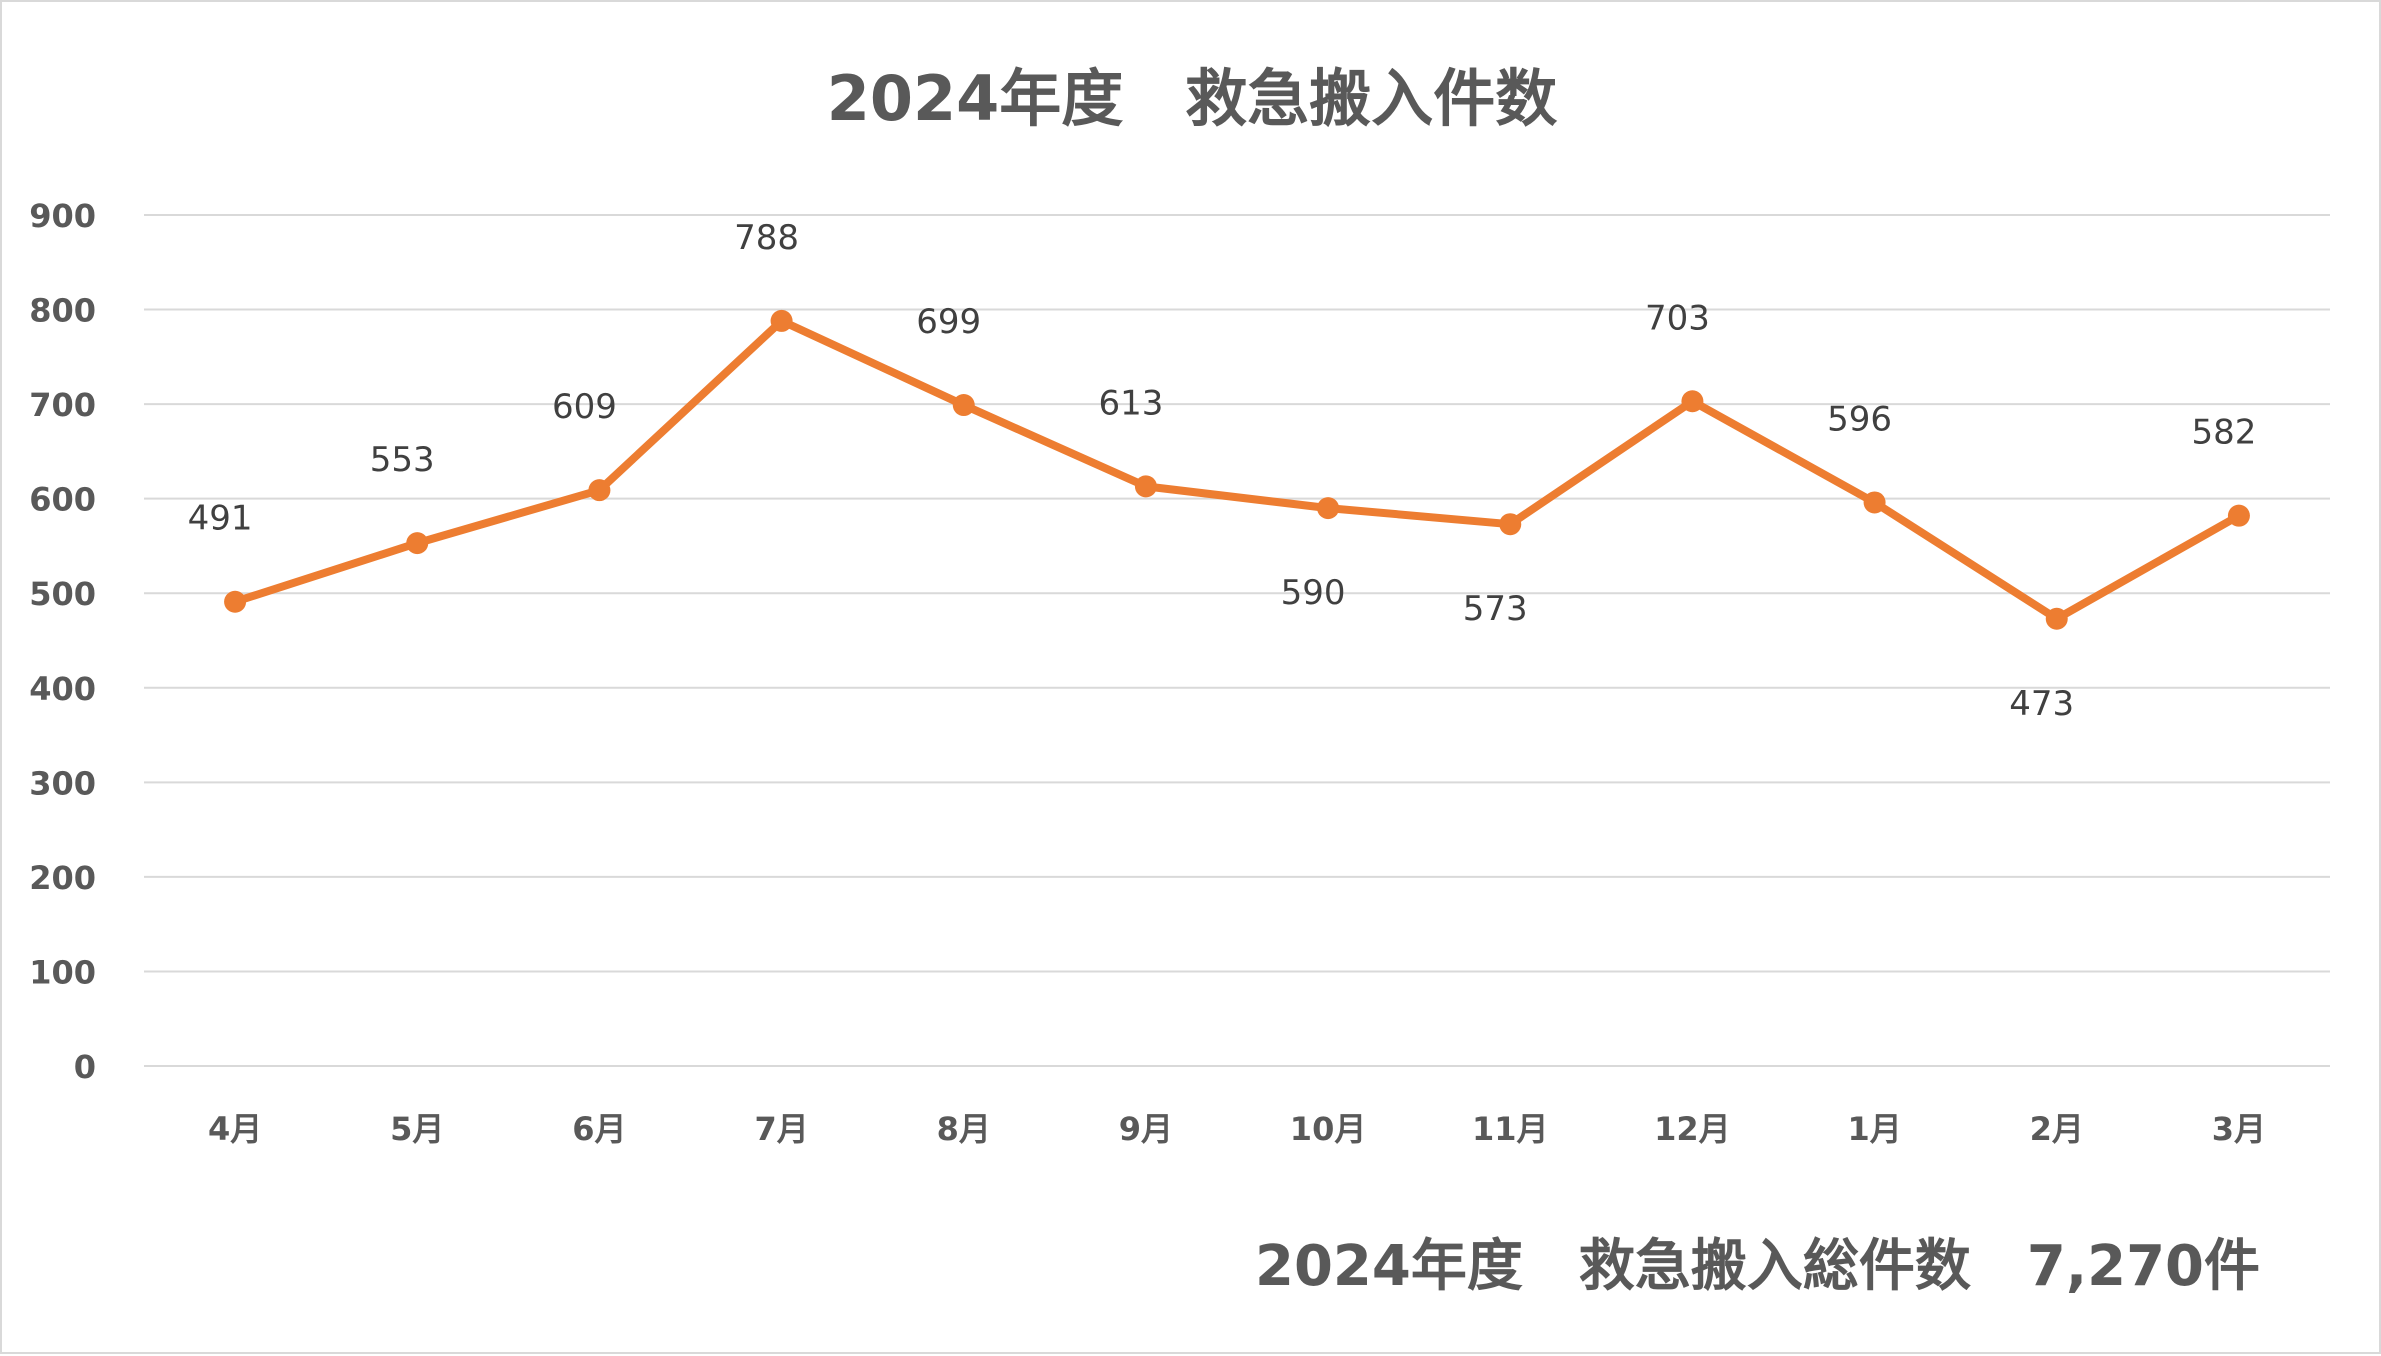  Describe the element at coordinates (62, 405) in the screenshot. I see `y-tick-label: 700` at that location.